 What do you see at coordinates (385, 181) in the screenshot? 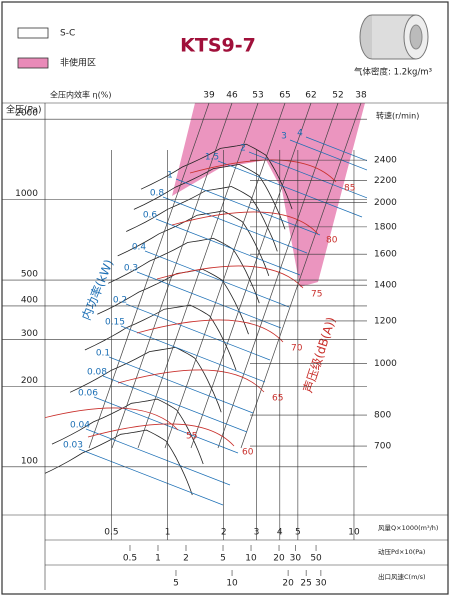
I see `y2-tick-label: 2200` at bounding box center [385, 181].